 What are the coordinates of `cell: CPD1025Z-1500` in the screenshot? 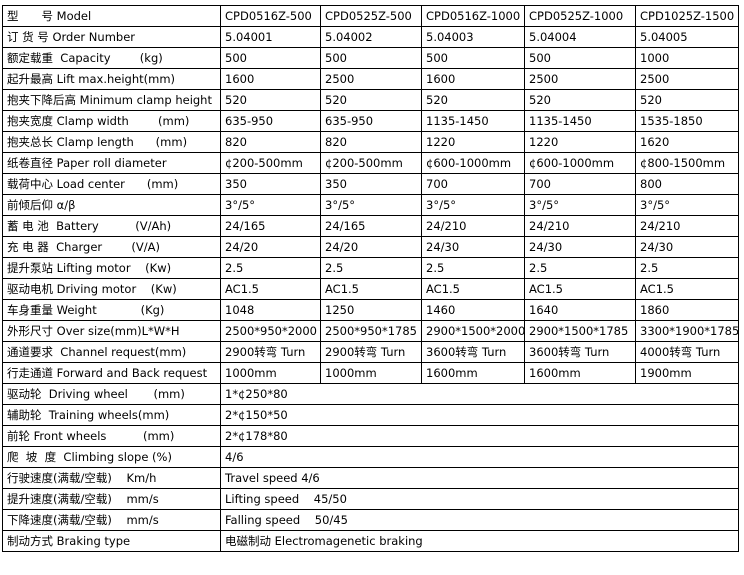 It's located at (687, 16).